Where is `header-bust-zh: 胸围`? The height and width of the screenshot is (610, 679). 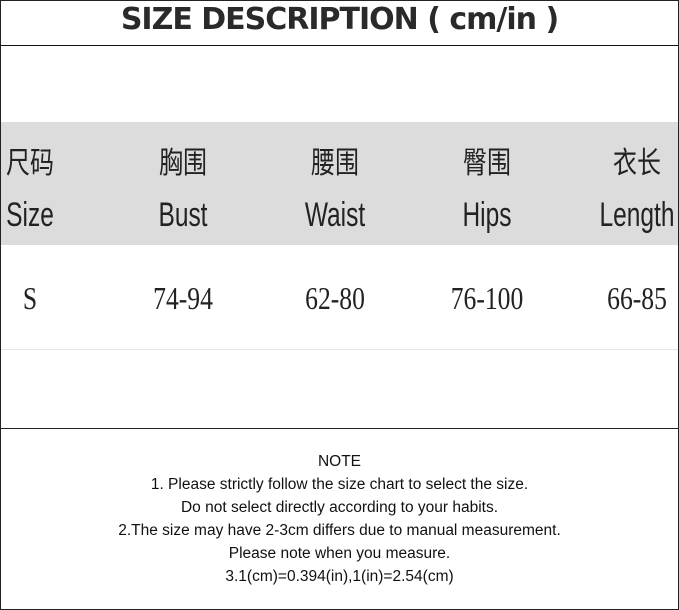
header-bust-zh: 胸围 is located at coordinates (183, 163).